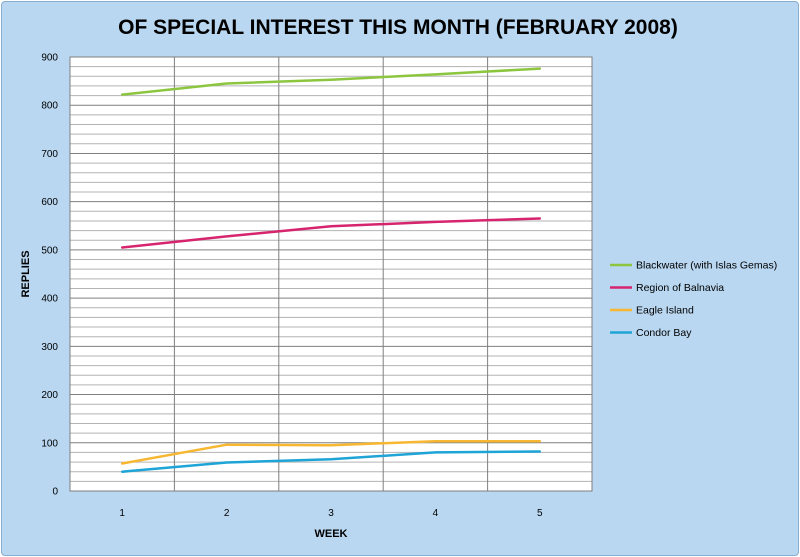  Describe the element at coordinates (49, 347) in the screenshot. I see `y-tick-label: 300` at that location.